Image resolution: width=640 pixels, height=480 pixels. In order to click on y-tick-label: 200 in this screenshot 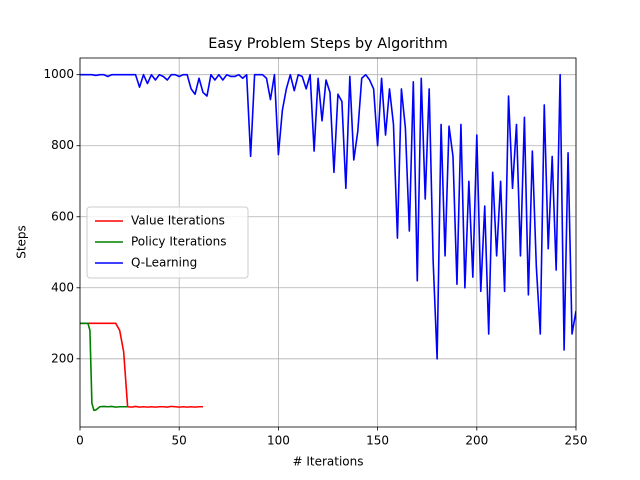, I will do `click(62, 358)`.